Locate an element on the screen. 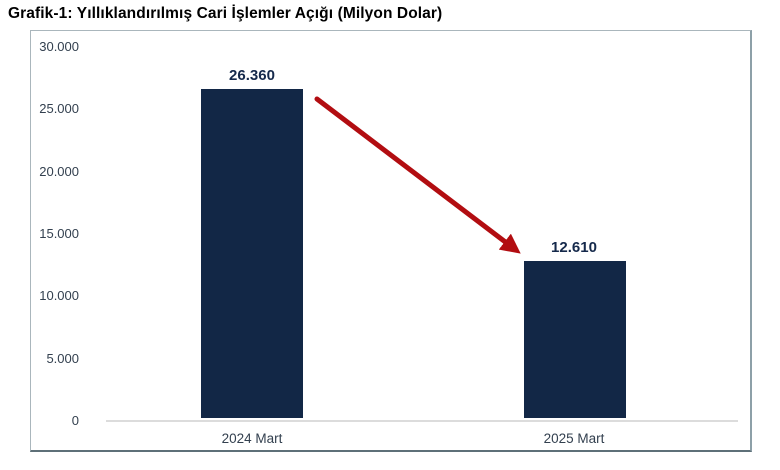 The image size is (780, 470). x-axis-baseline is located at coordinates (422, 421).